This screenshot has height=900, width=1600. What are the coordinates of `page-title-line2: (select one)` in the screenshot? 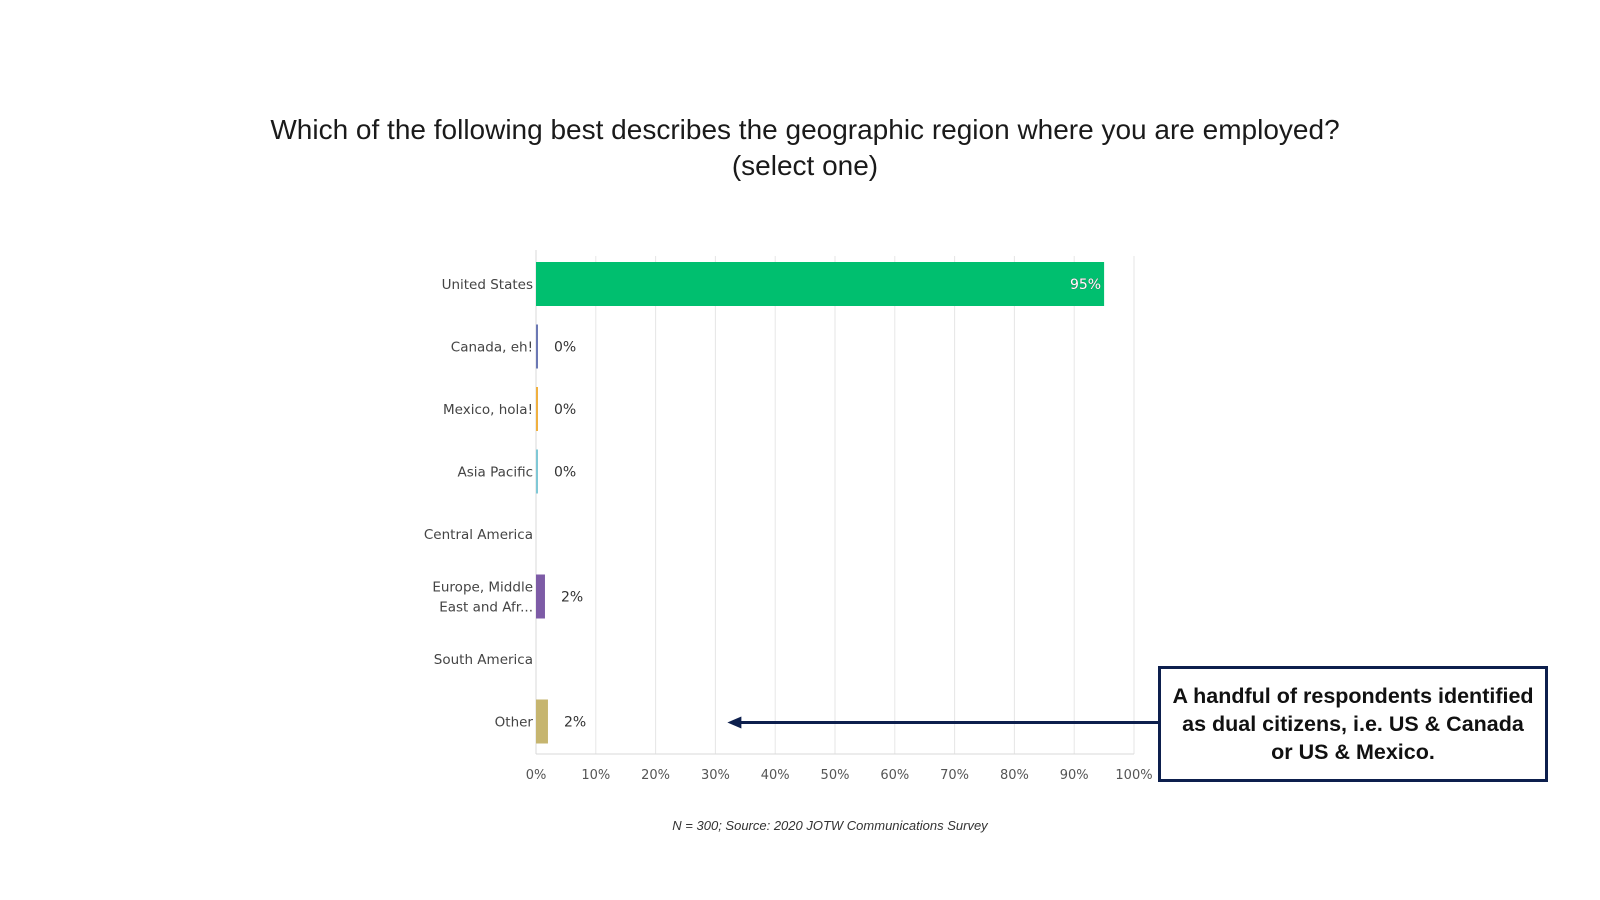 It's located at (805, 165).